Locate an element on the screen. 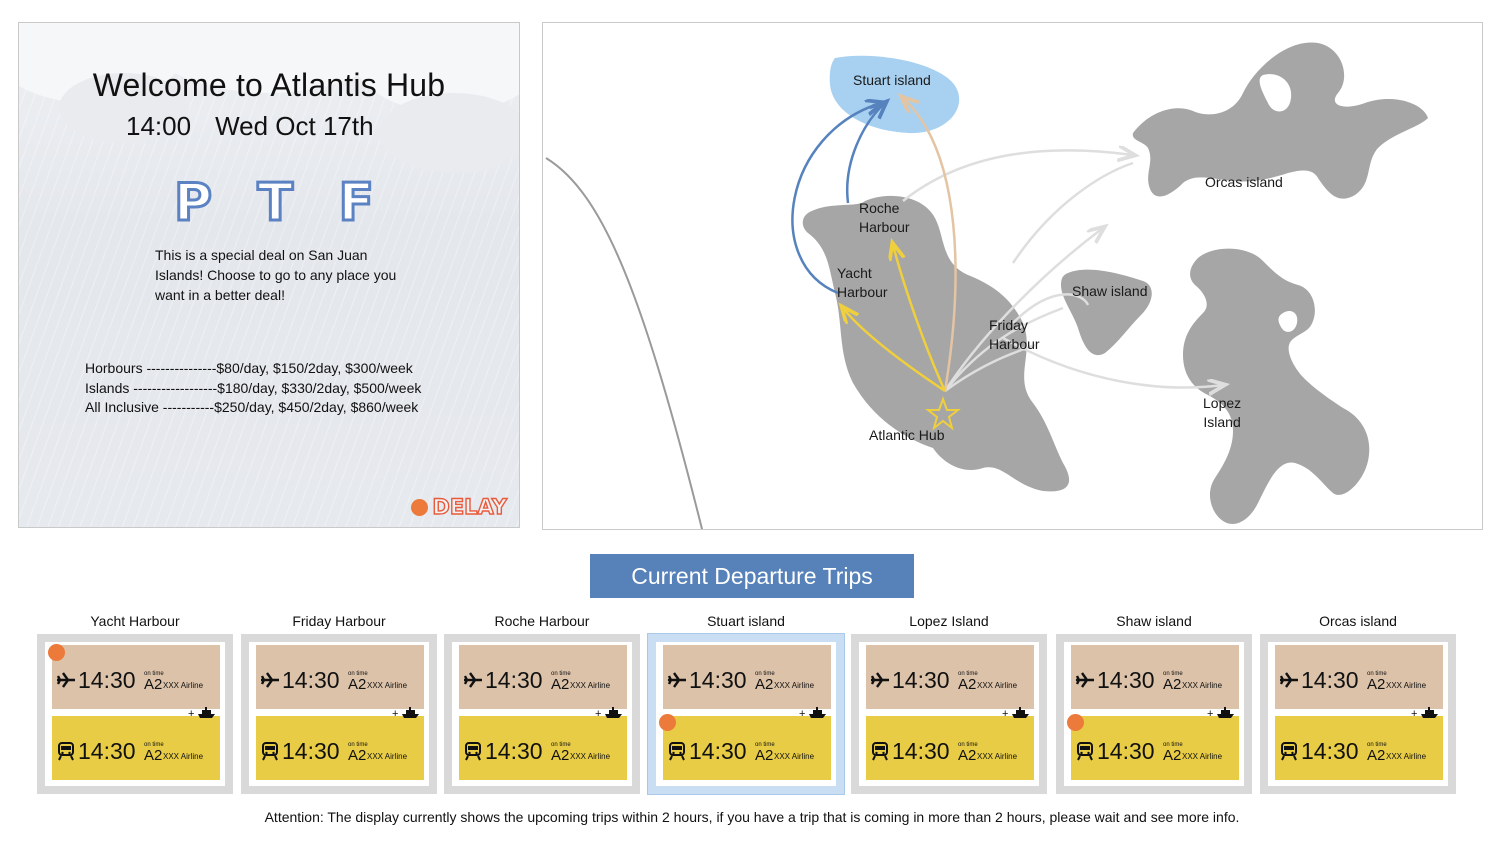  ptf-logo: P T F is located at coordinates (273, 203).